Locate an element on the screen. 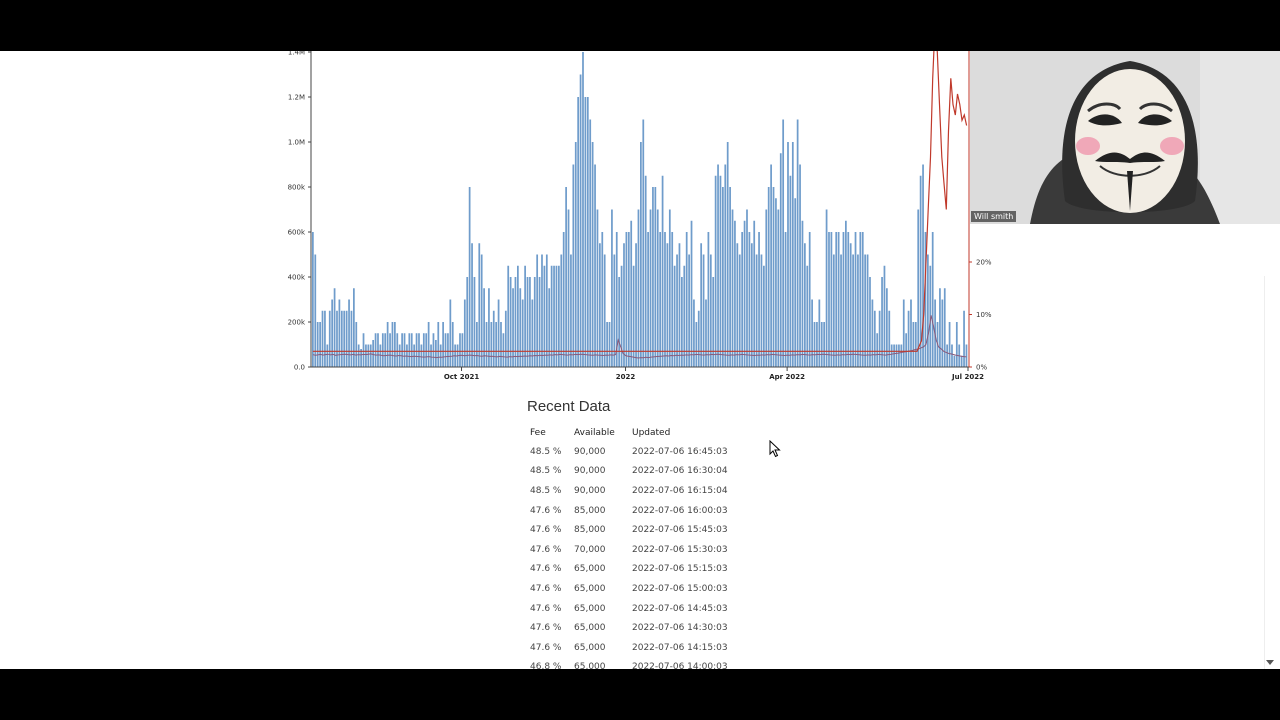  y2-tick-label: 10% is located at coordinates (984, 315).